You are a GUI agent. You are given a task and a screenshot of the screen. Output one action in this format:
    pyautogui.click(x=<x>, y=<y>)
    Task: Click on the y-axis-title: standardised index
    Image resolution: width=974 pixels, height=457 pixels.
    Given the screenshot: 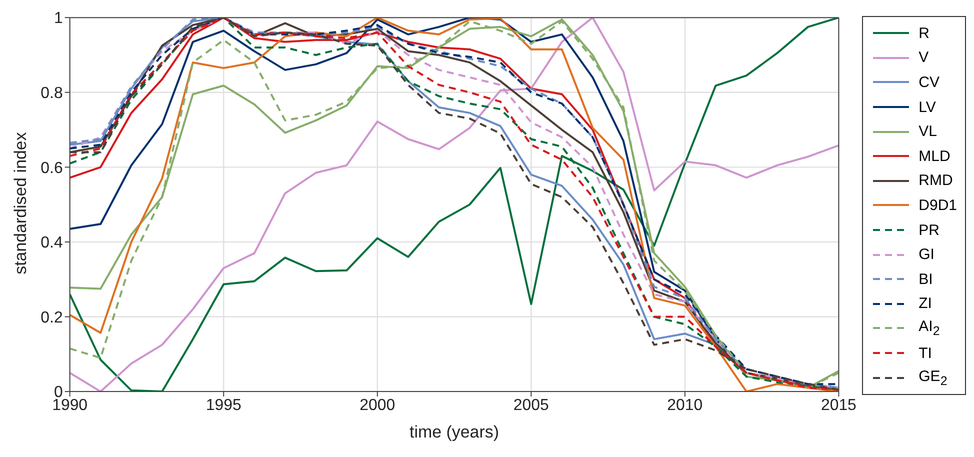 What is the action you would take?
    pyautogui.click(x=20, y=203)
    